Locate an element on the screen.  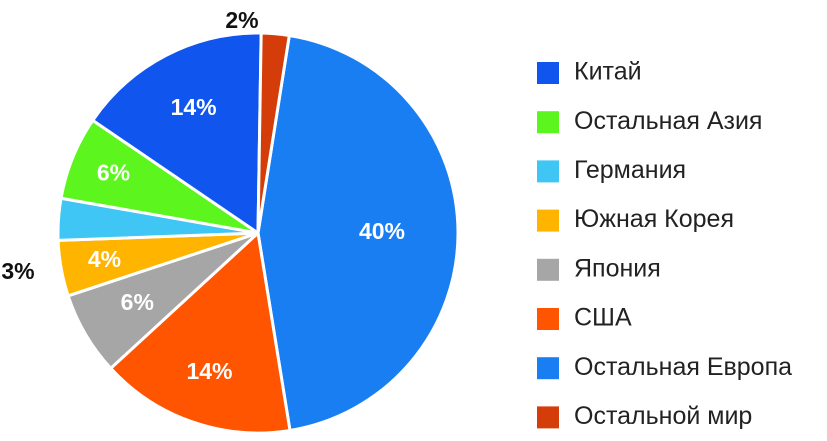
pct-label-остальная-европа: 40% is located at coordinates (382, 231).